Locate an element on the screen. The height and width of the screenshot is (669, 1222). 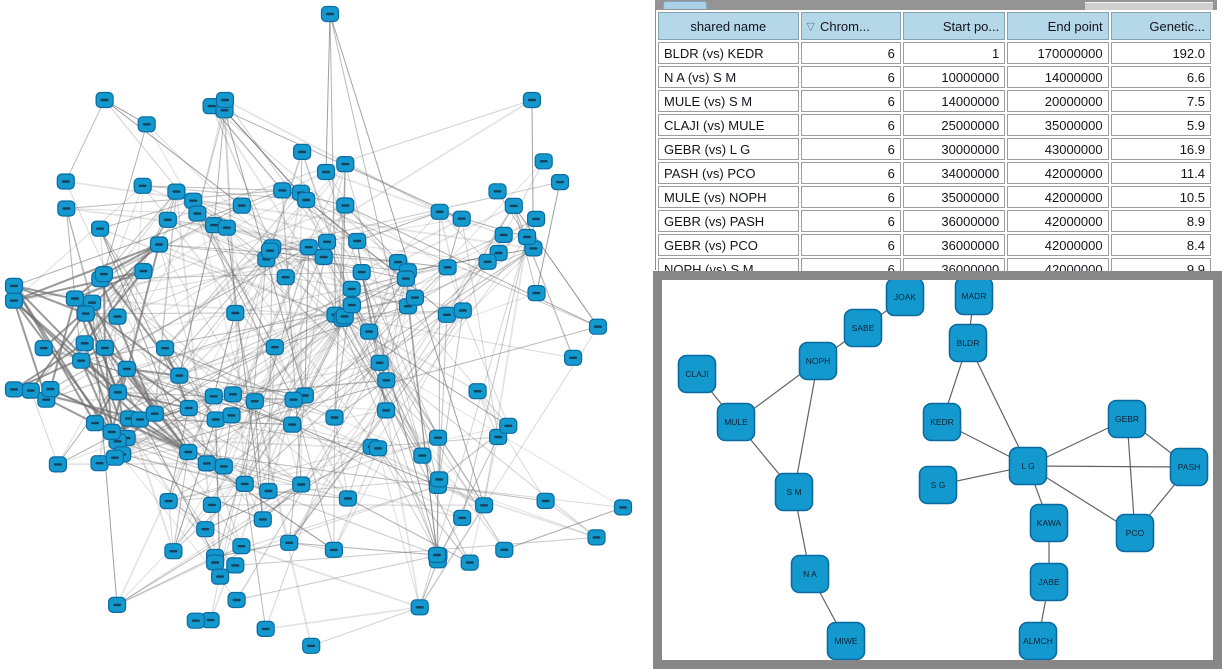
table-cell-start-point: 14000000 is located at coordinates (954, 101).